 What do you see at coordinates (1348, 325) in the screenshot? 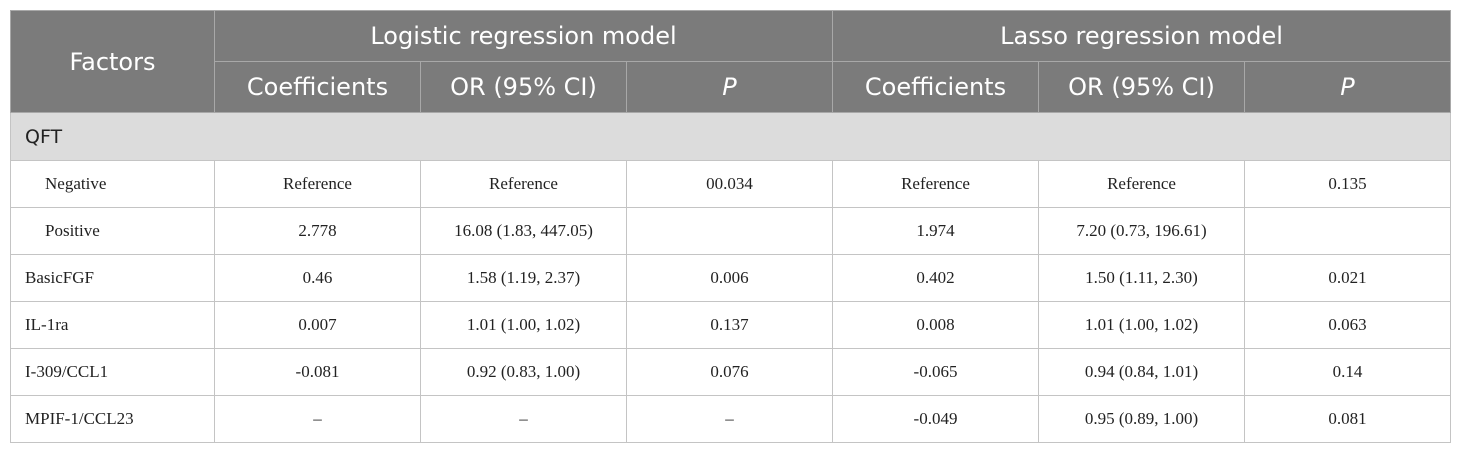
I see `lasso-p-cell: 0.063` at bounding box center [1348, 325].